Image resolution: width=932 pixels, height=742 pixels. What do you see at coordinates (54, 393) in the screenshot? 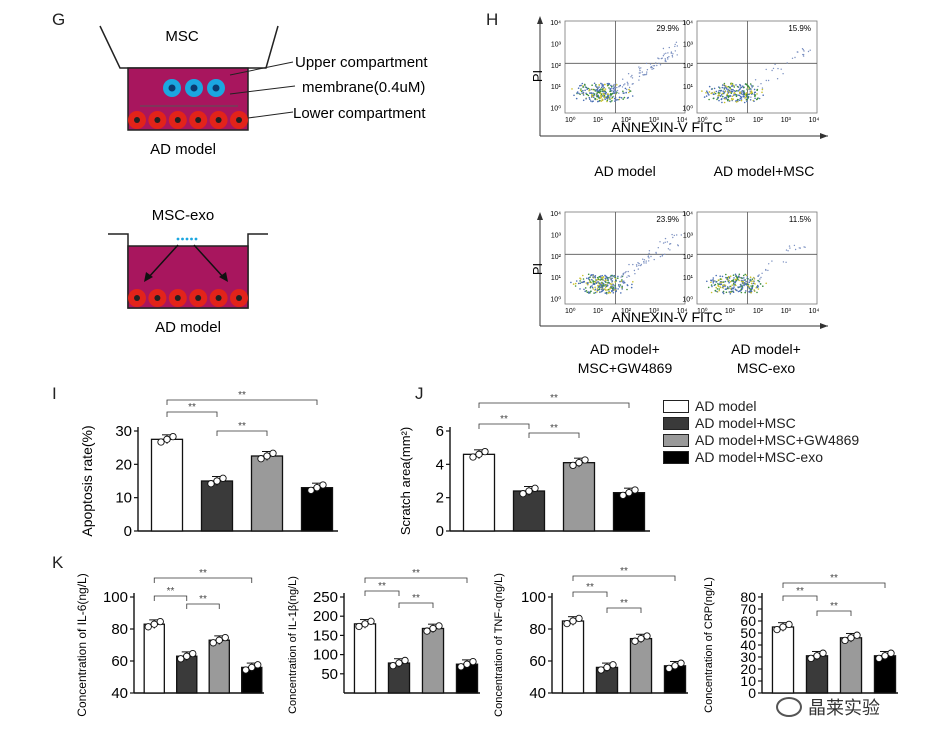
I see `panel-i-letter: I` at bounding box center [54, 393].